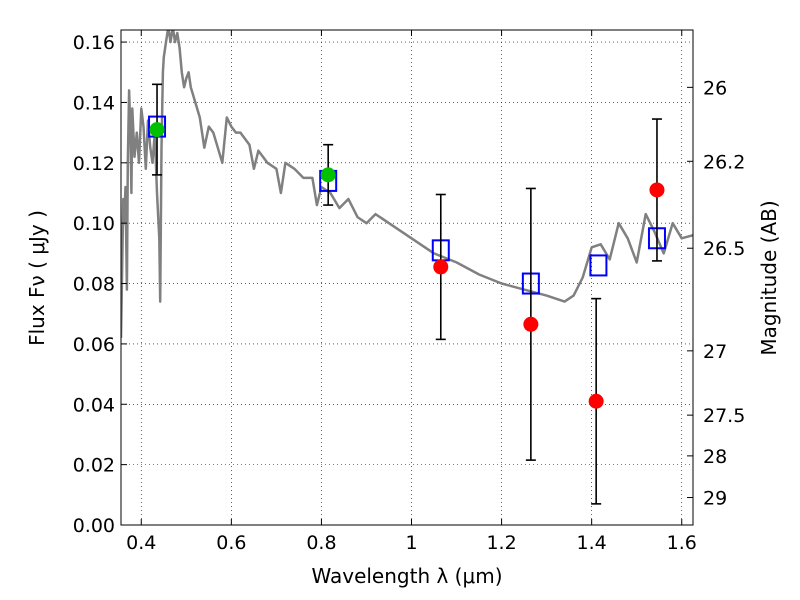 The image size is (800, 600). Describe the element at coordinates (231, 543) in the screenshot. I see `x-tick-label: 0.6` at that location.